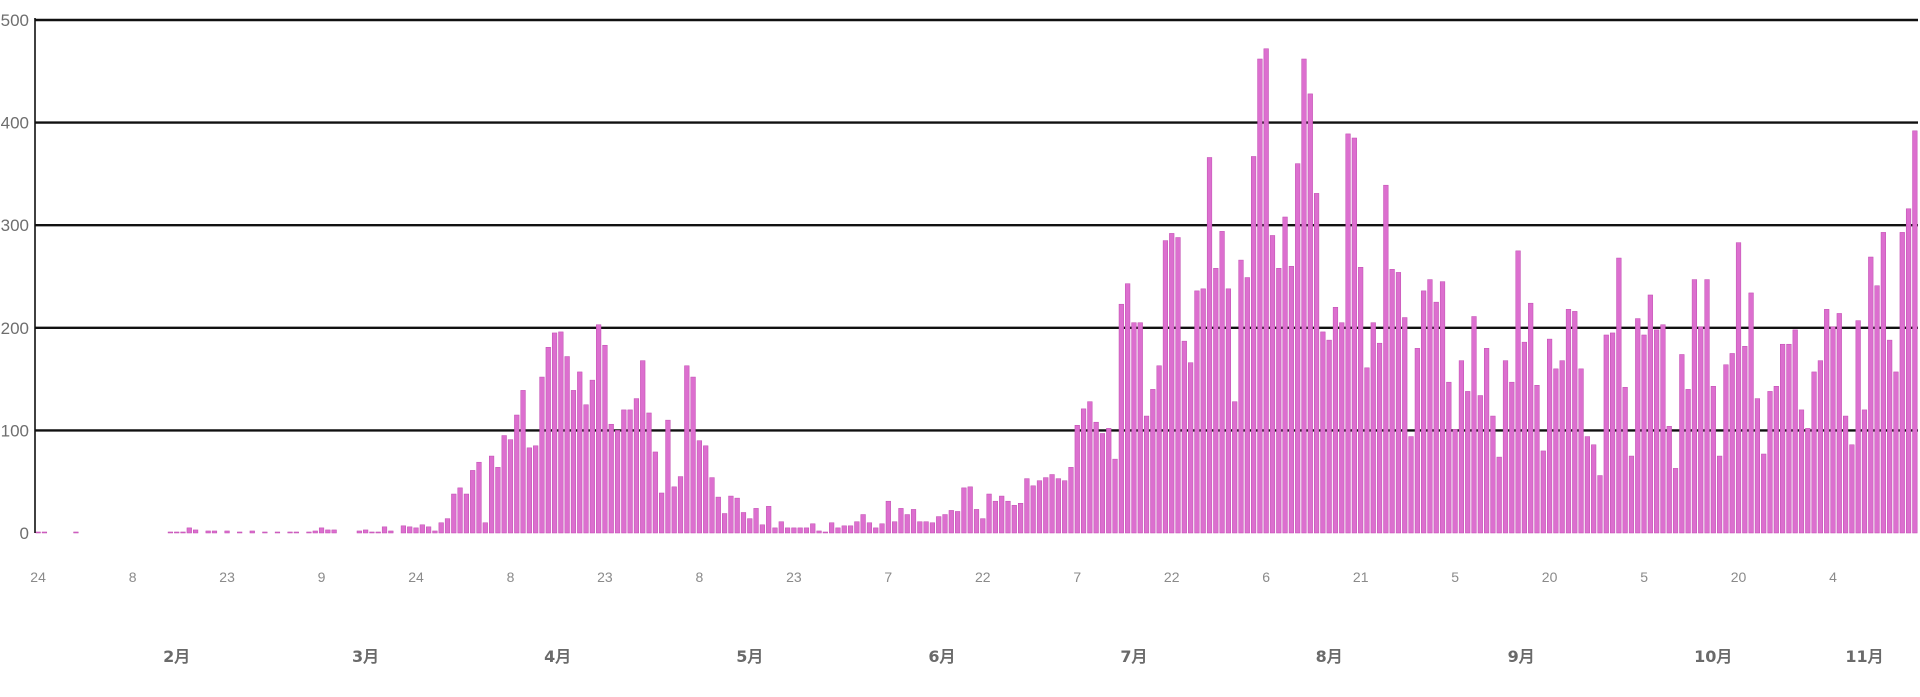 Image resolution: width=1920 pixels, height=697 pixels. What do you see at coordinates (38, 577) in the screenshot?
I see `x-tick-label: 24` at bounding box center [38, 577].